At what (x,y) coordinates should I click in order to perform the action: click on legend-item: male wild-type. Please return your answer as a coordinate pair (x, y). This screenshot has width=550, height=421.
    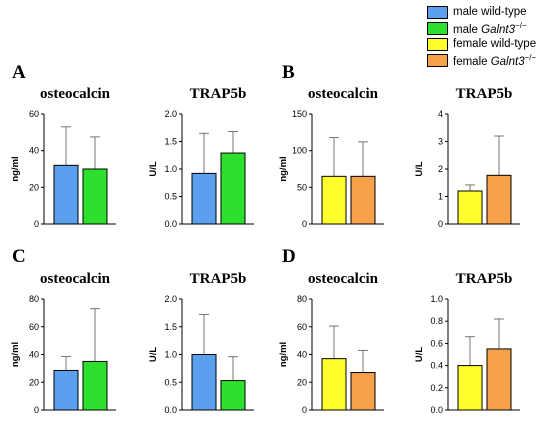
    Looking at the image, I should click on (488, 12).